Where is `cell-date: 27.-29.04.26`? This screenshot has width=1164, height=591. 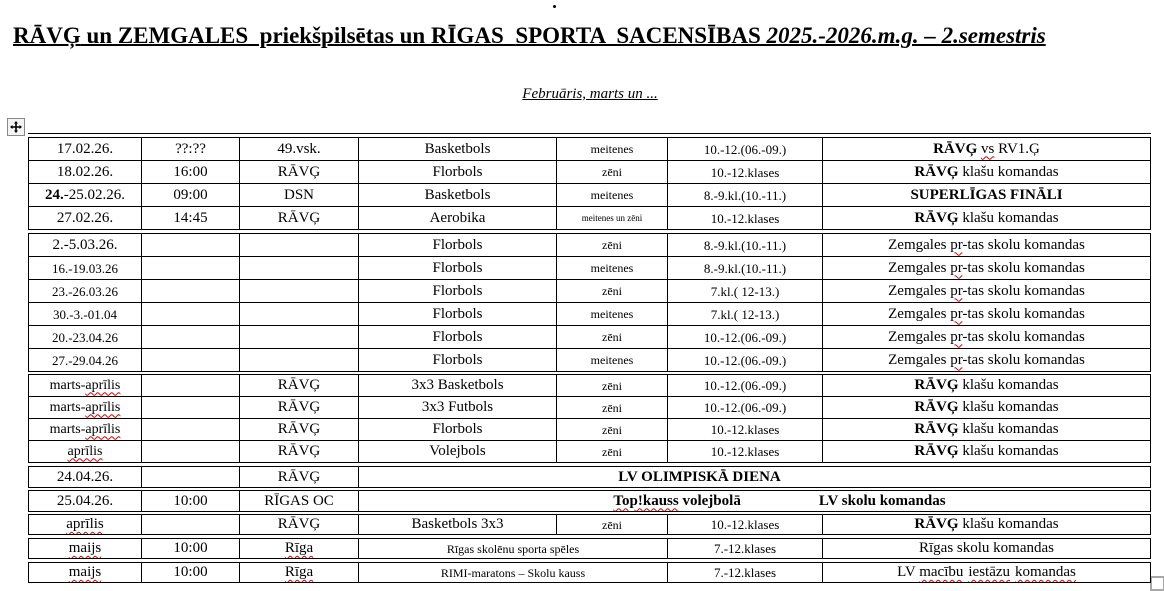 cell-date: 27.-29.04.26 is located at coordinates (85, 360).